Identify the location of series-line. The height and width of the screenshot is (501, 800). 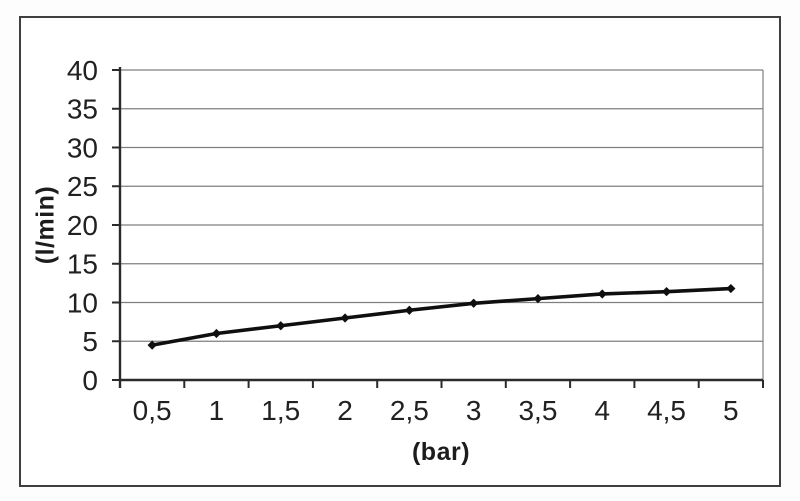
(441, 316).